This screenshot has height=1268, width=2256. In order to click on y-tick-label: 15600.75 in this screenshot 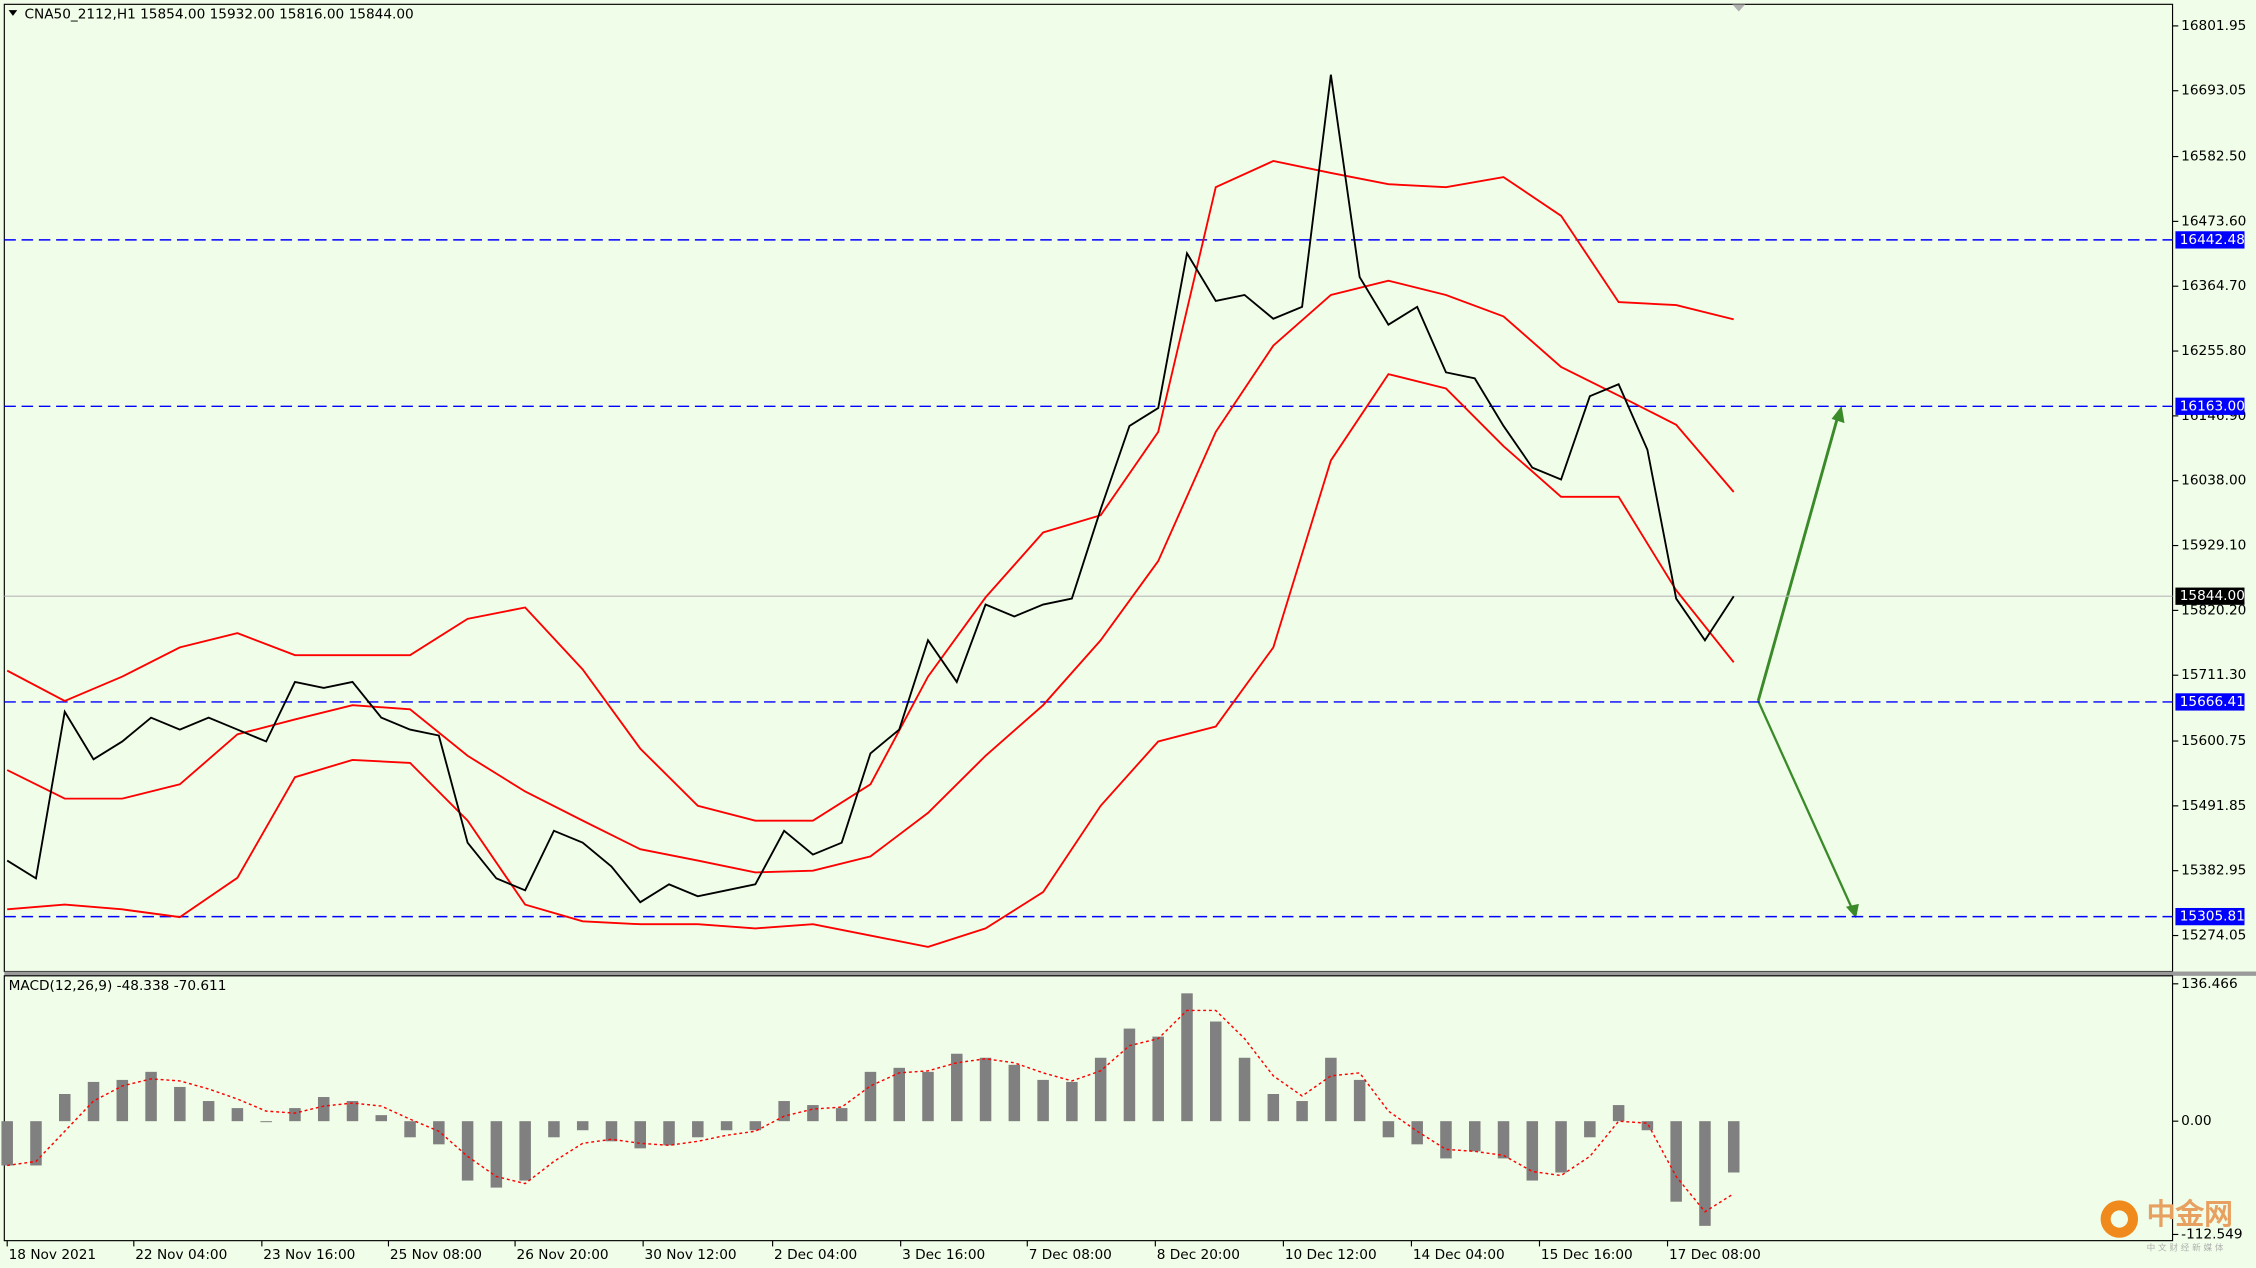, I will do `click(2213, 741)`.